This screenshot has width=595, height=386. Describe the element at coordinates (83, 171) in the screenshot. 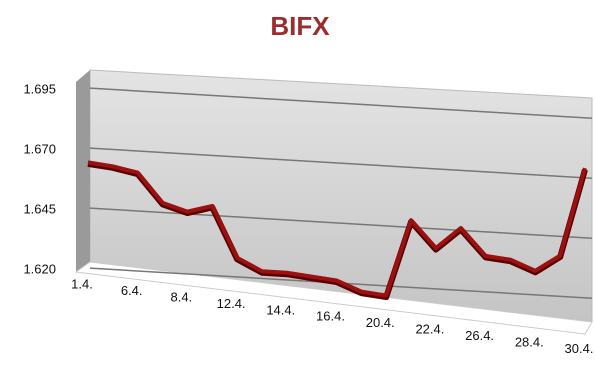

I see `side-wall` at that location.